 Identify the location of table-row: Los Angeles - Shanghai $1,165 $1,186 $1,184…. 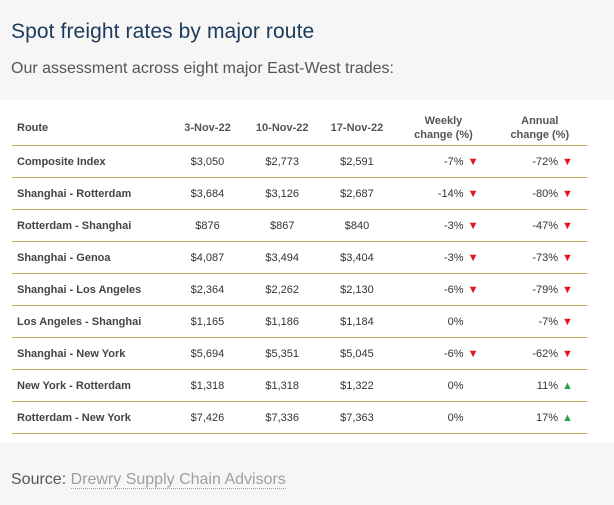
(299, 321).